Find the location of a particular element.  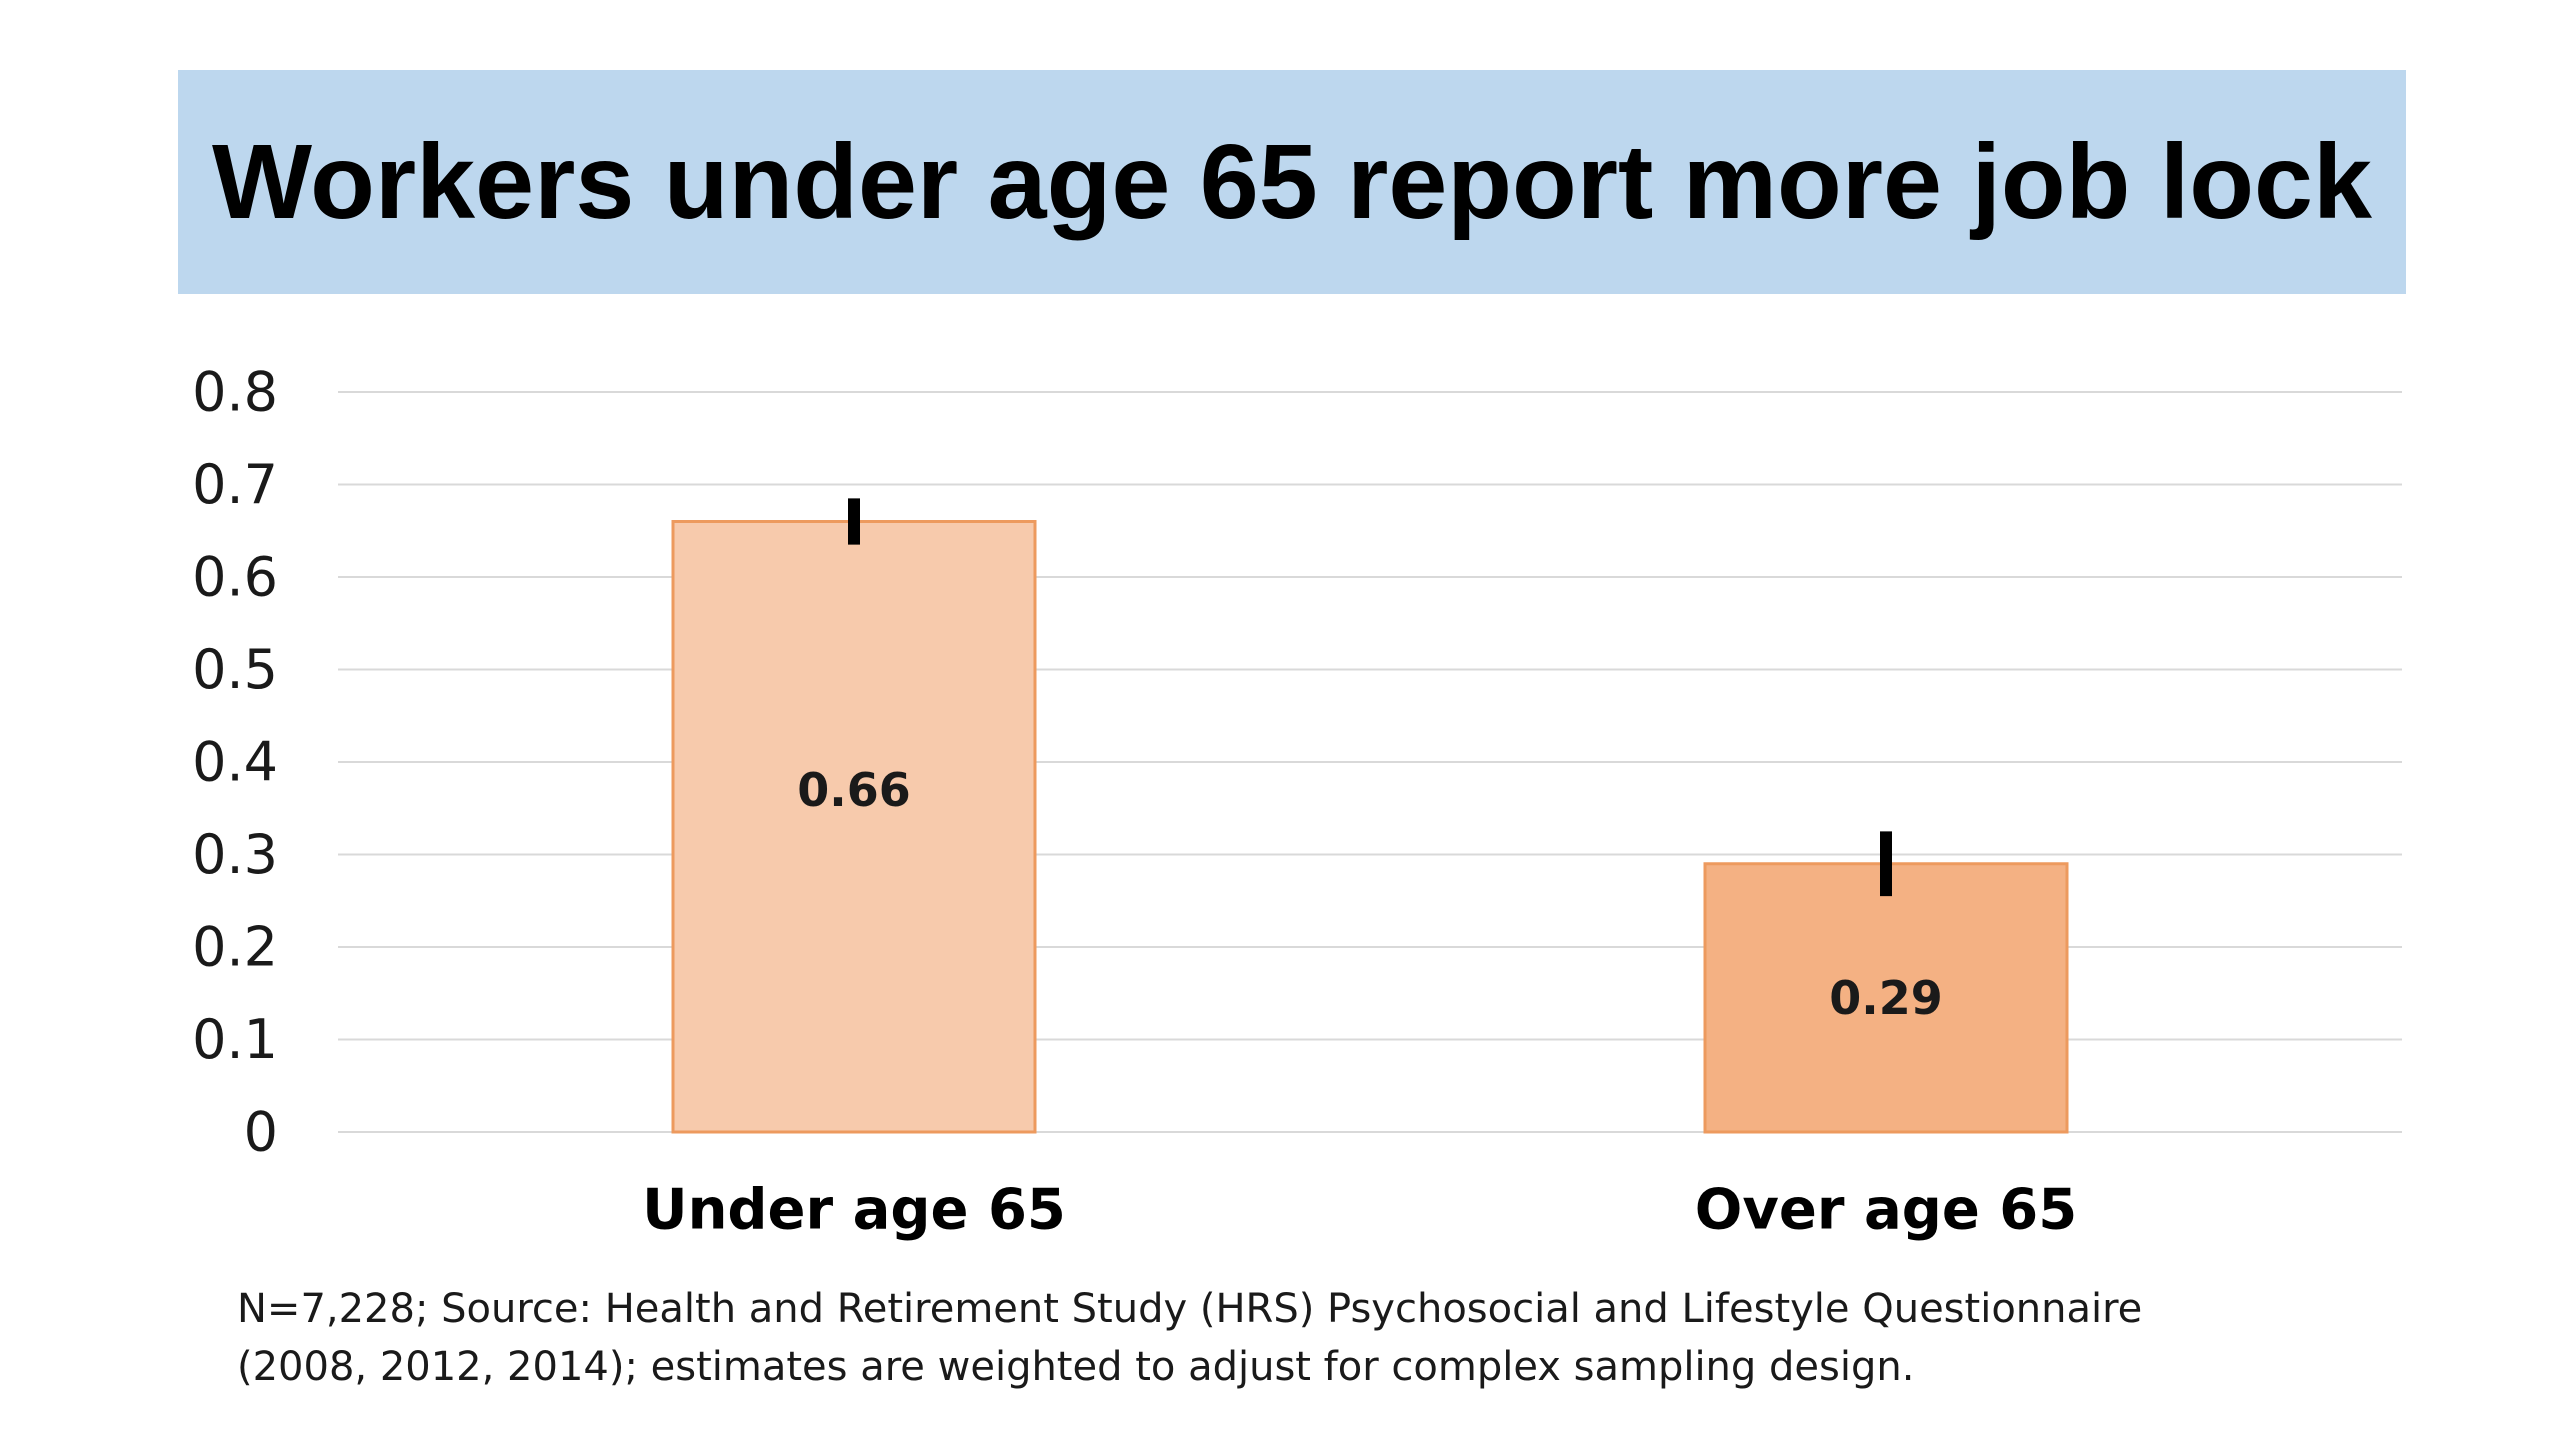

data-labels: 0.66 0.29 is located at coordinates (1370, 894).